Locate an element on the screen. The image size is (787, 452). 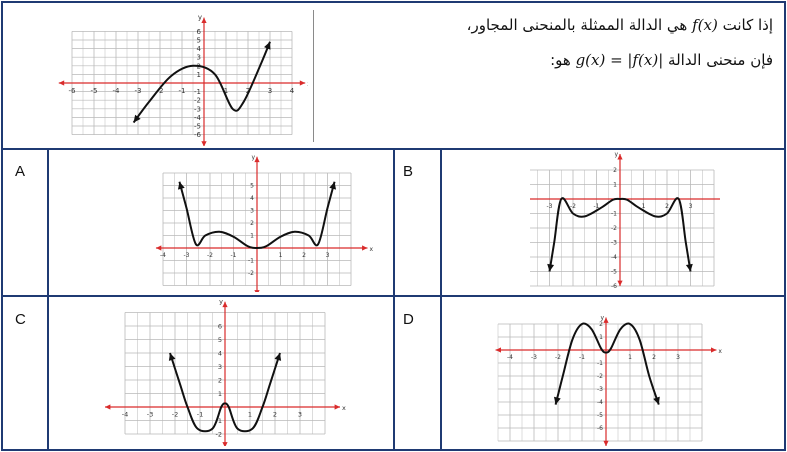
y-tick-label: 3 is located at coordinates (220, 367).